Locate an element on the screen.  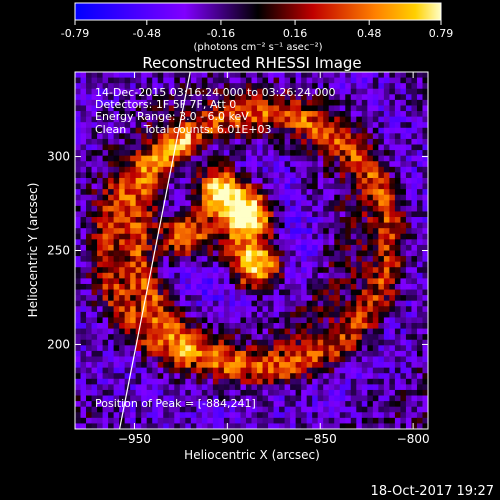
y-tick-label: 200 is located at coordinates (58, 344).